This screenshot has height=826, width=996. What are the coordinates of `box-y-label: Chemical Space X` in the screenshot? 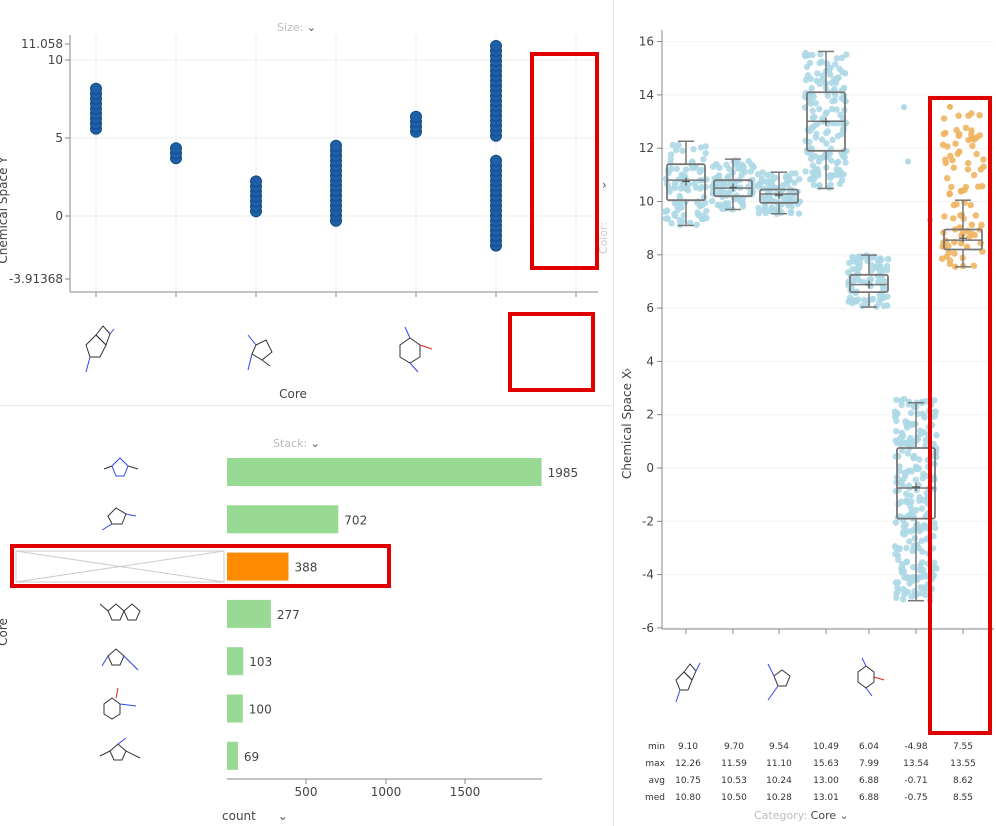 It's located at (627, 425).